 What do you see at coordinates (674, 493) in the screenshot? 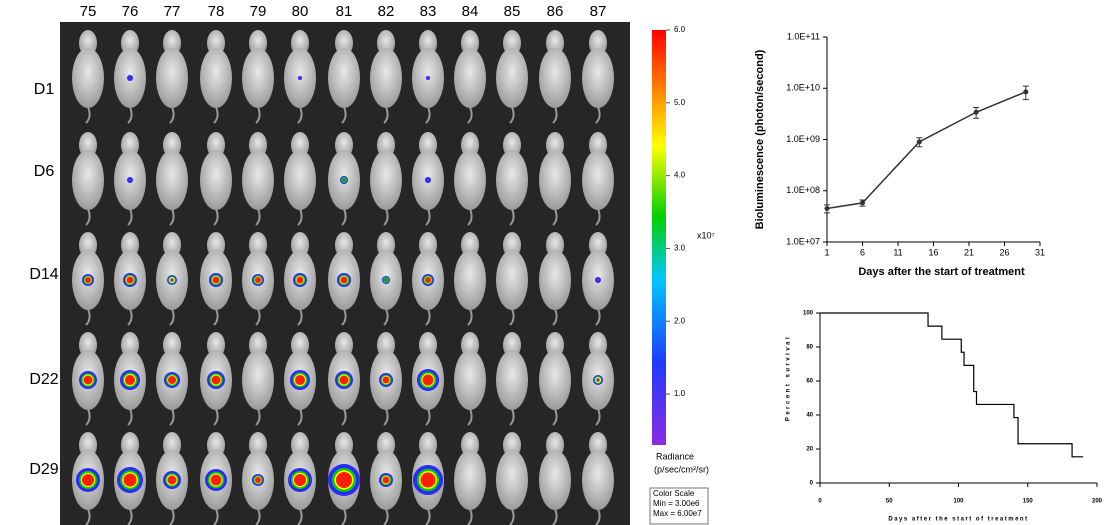
I see `scale-text: Color Scale` at bounding box center [674, 493].